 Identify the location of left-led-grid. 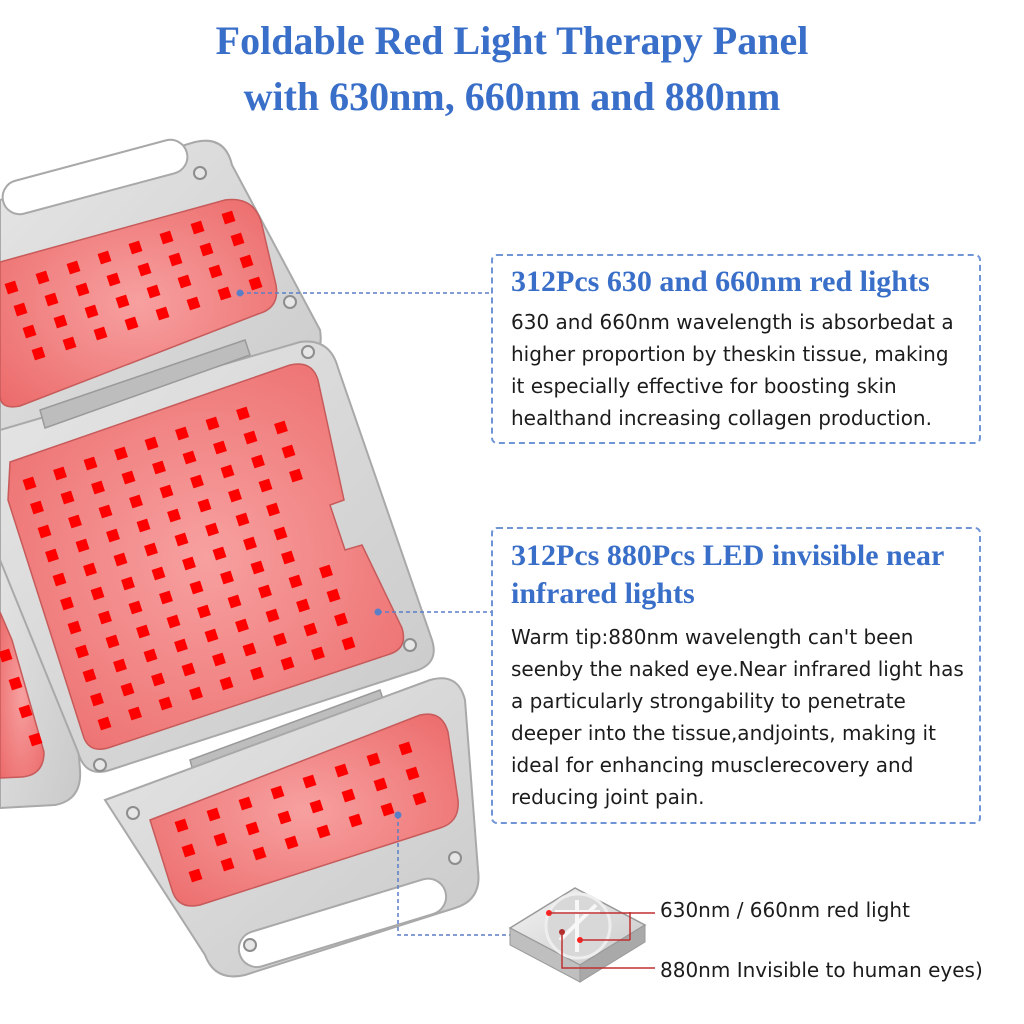
(21, 697).